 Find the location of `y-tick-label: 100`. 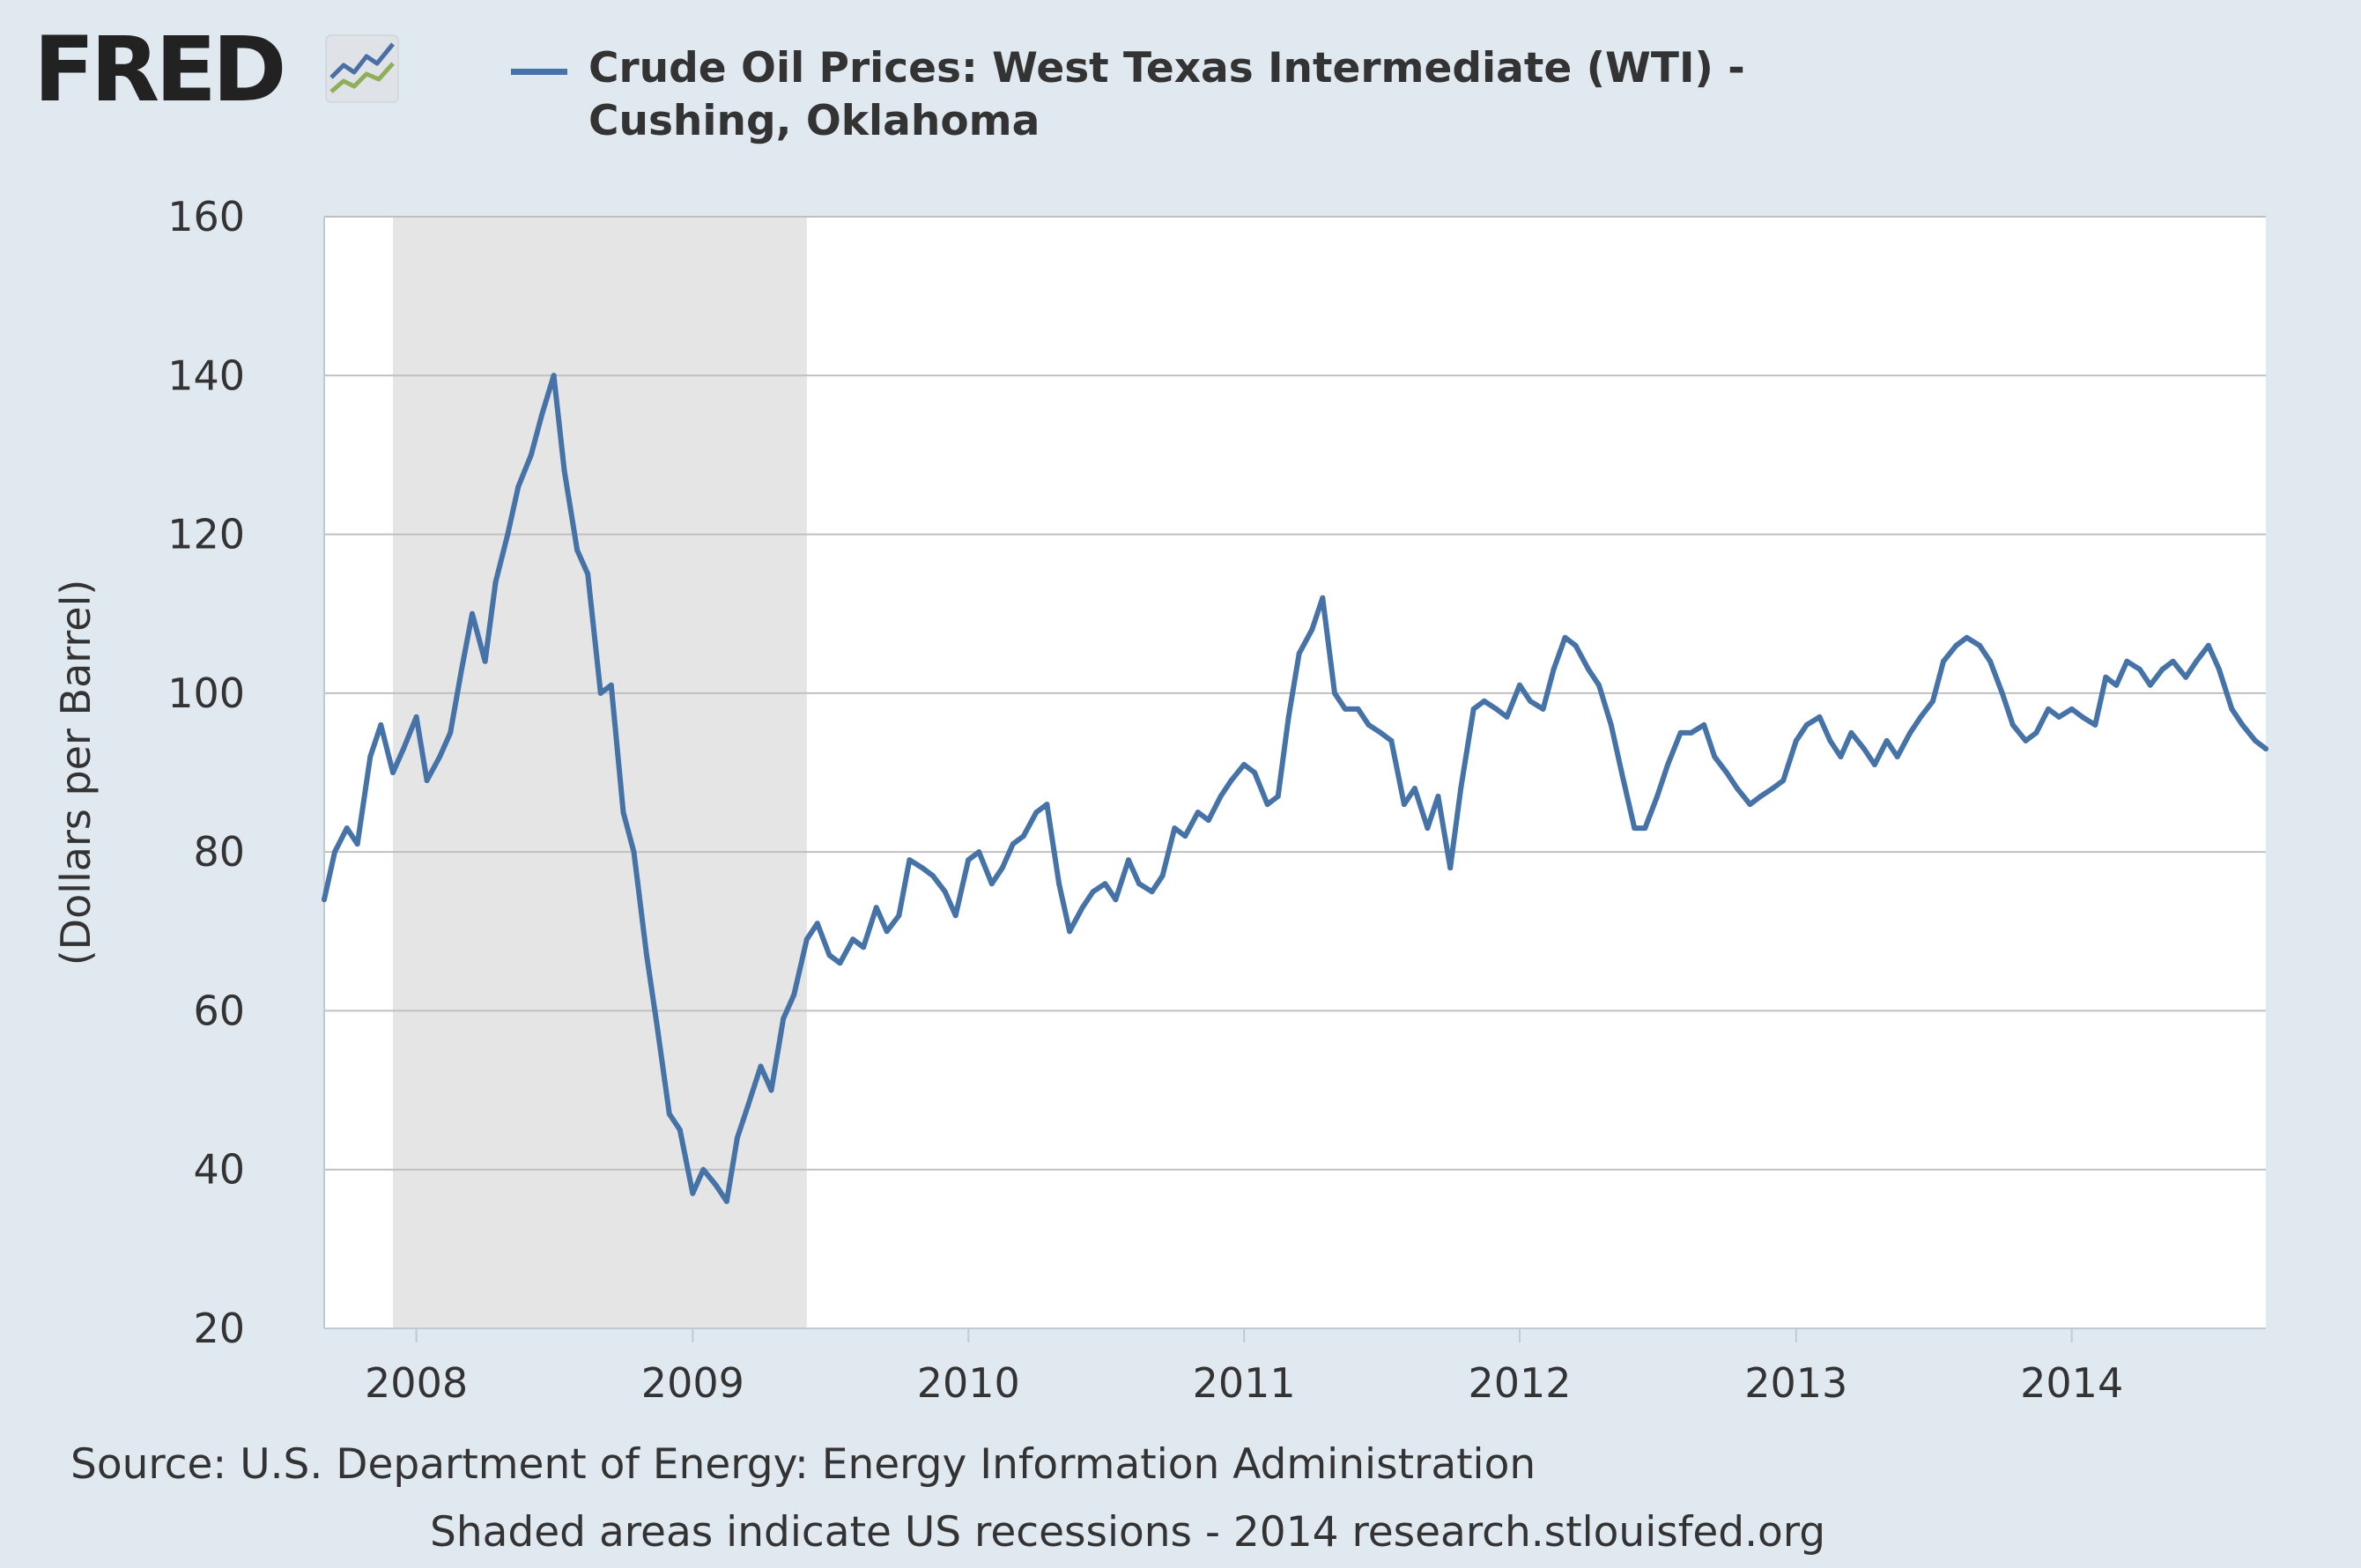

y-tick-label: 100 is located at coordinates (206, 693).